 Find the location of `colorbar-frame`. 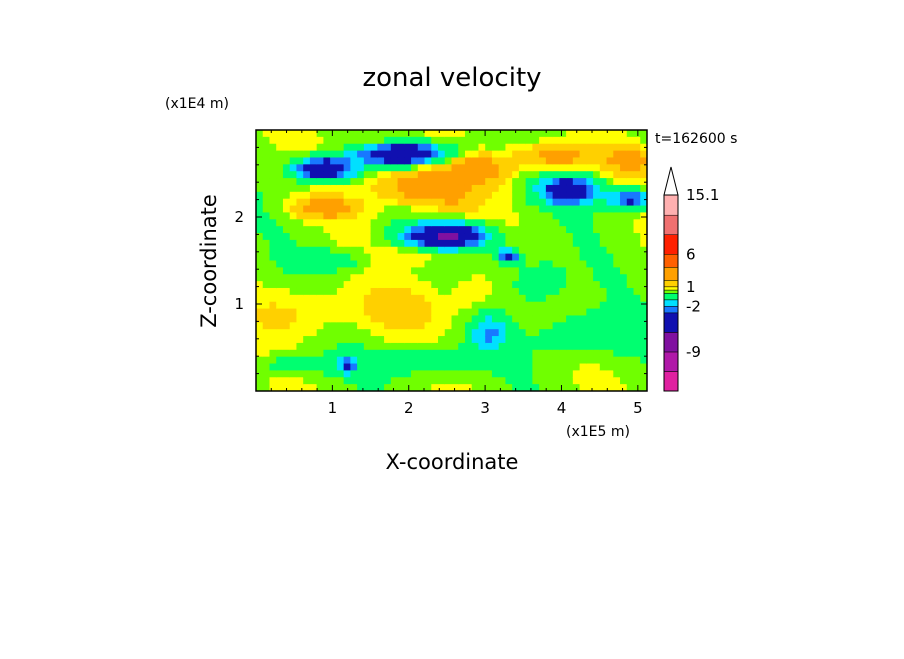

colorbar-frame is located at coordinates (671, 293).